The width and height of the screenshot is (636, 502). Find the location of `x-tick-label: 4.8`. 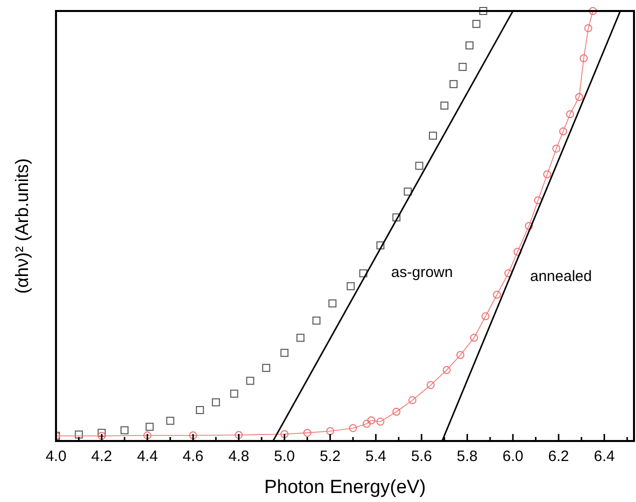

x-tick-label: 4.8 is located at coordinates (239, 456).